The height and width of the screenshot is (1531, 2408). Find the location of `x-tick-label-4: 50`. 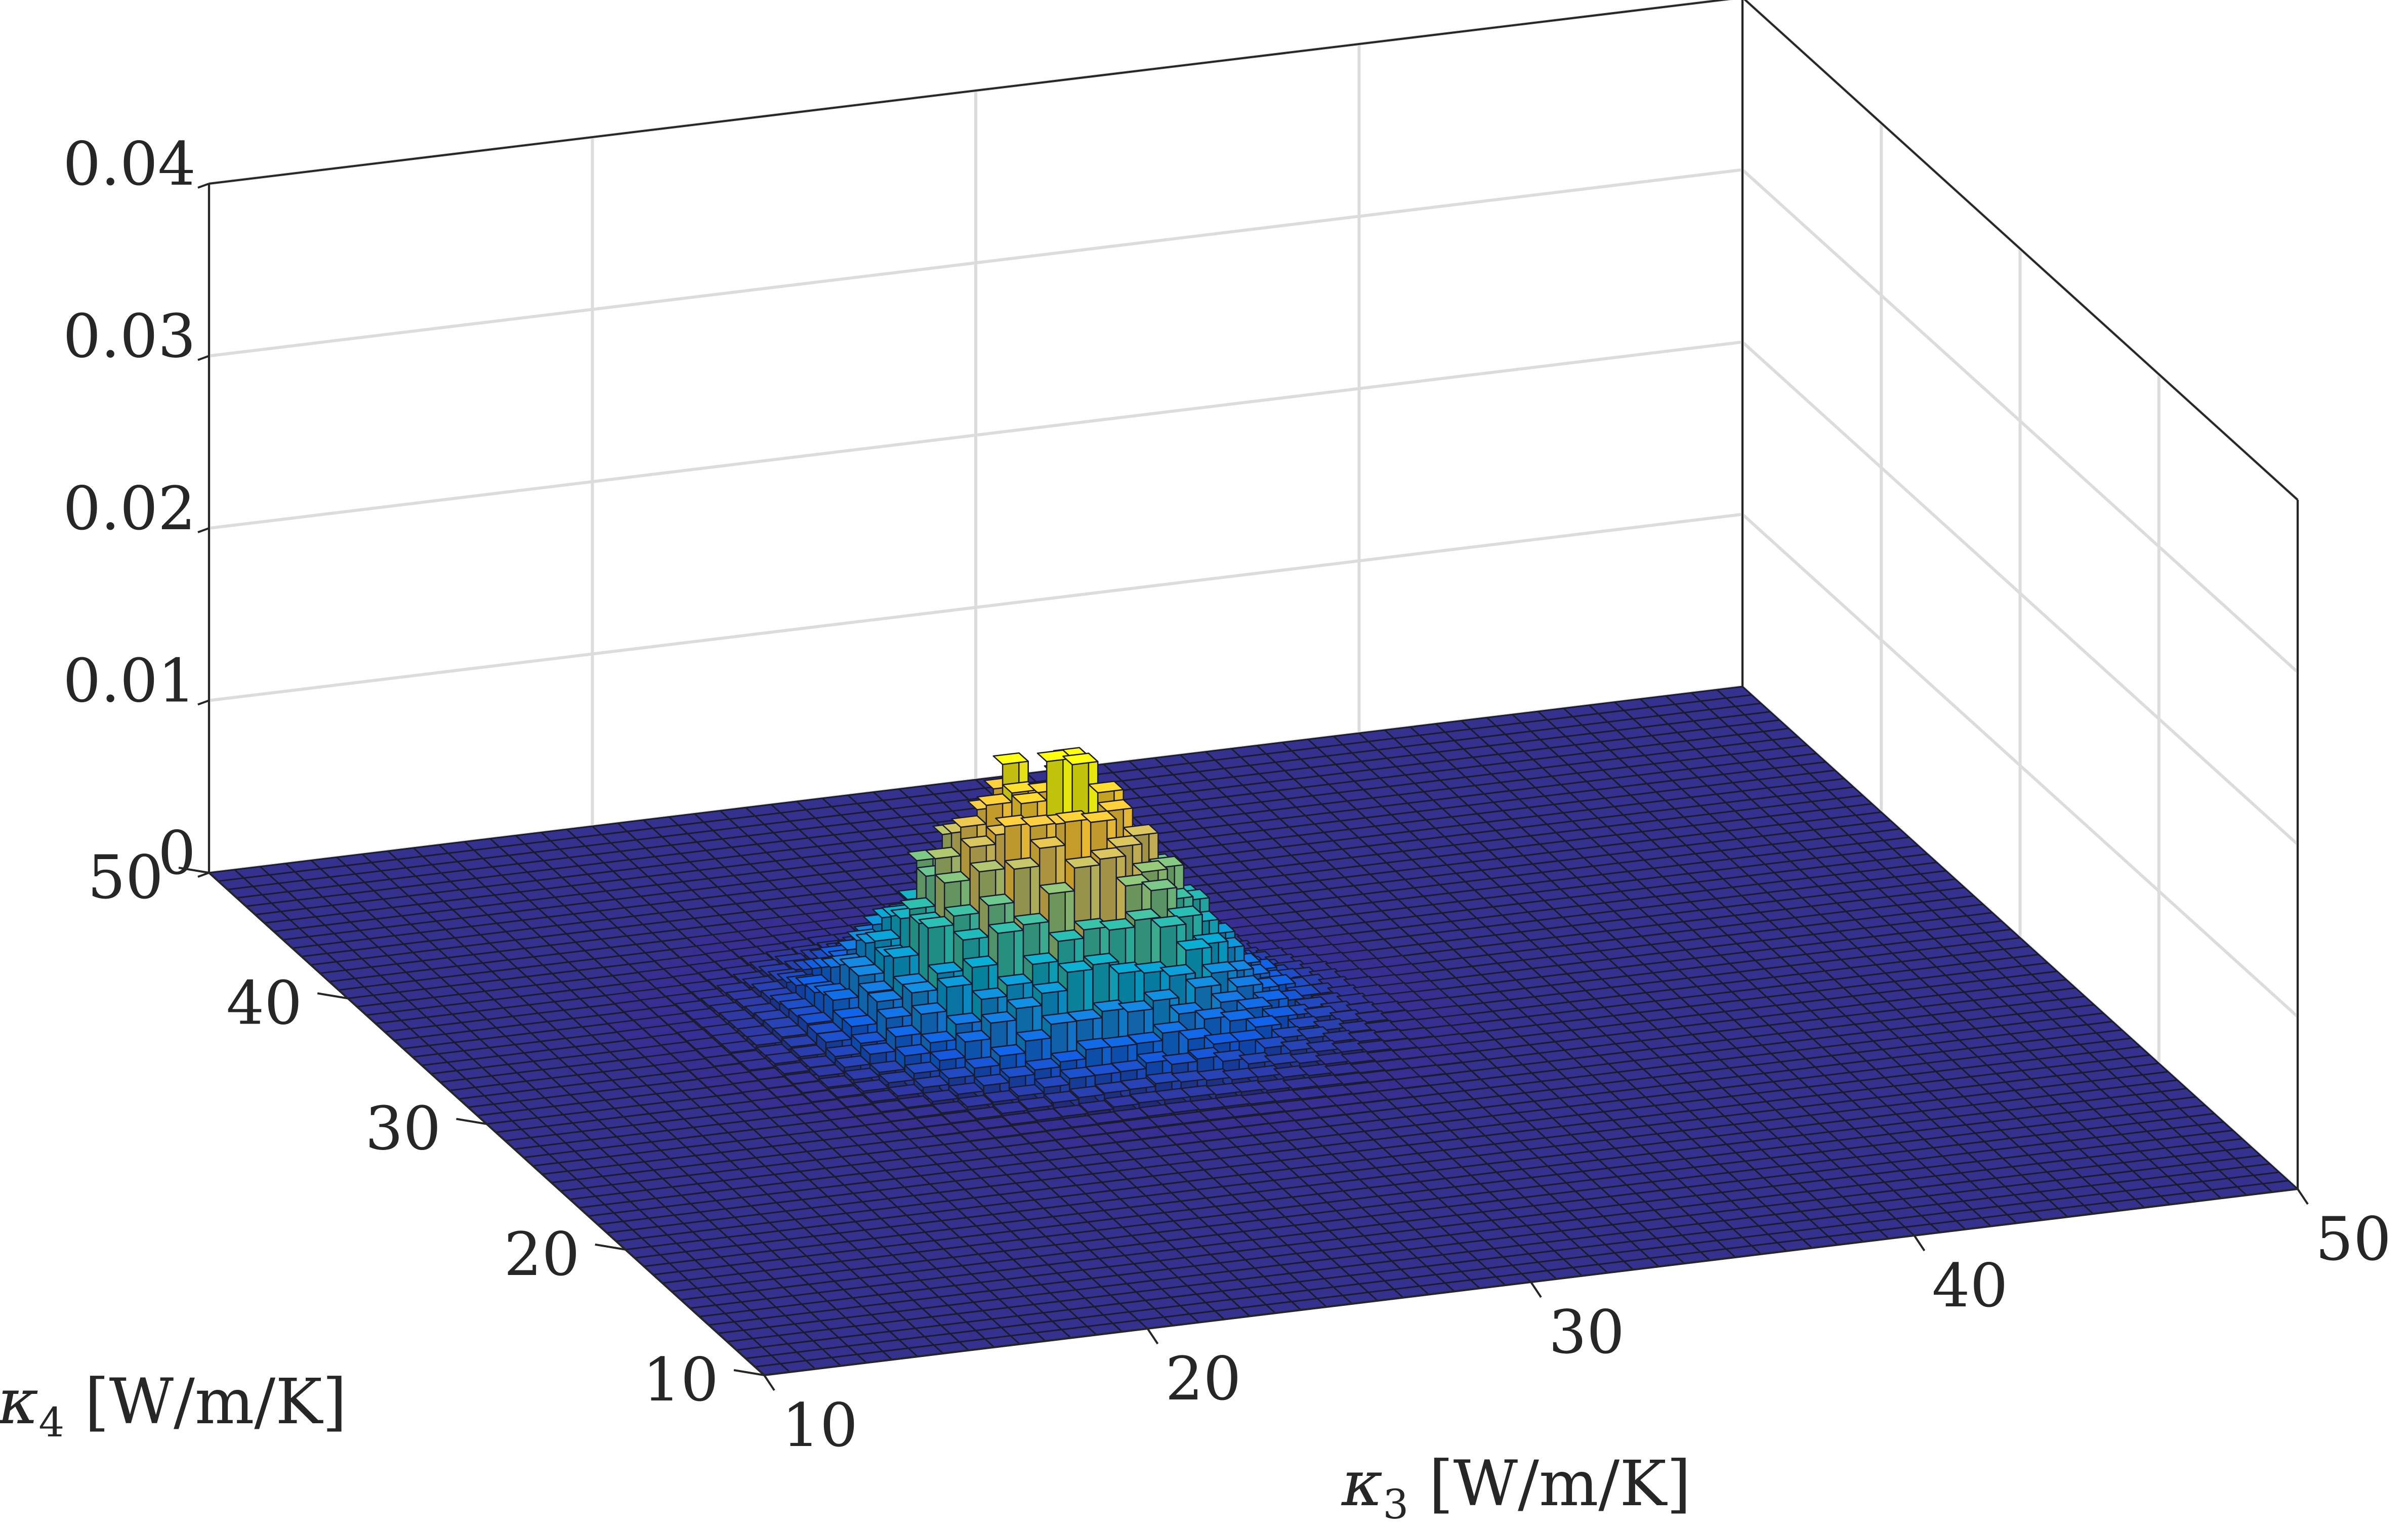

x-tick-label-4: 50 is located at coordinates (2353, 1239).